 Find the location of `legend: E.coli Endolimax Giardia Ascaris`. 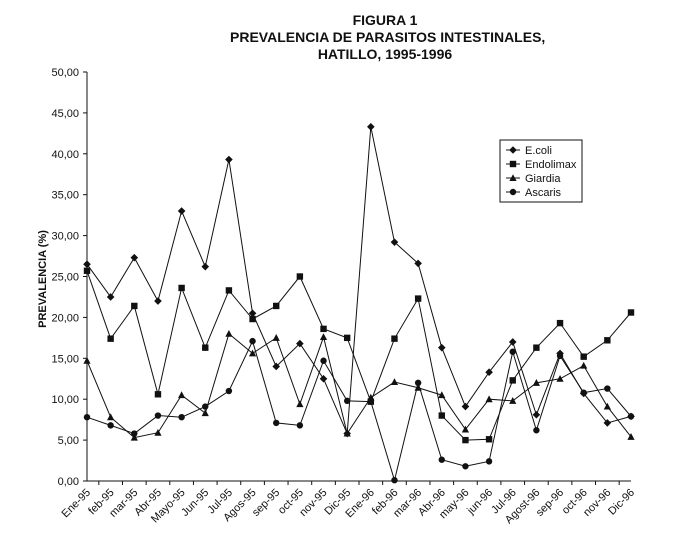

legend: E.coli Endolimax Giardia Ascaris is located at coordinates (541, 171).